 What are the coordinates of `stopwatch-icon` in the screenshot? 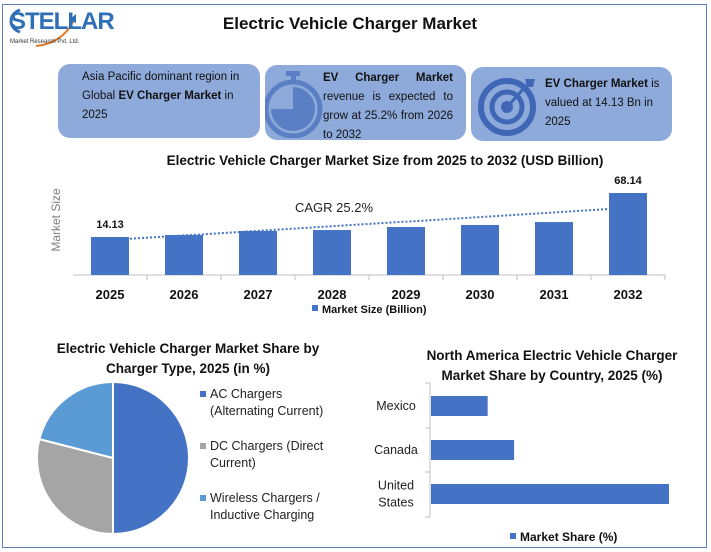 It's located at (294, 104).